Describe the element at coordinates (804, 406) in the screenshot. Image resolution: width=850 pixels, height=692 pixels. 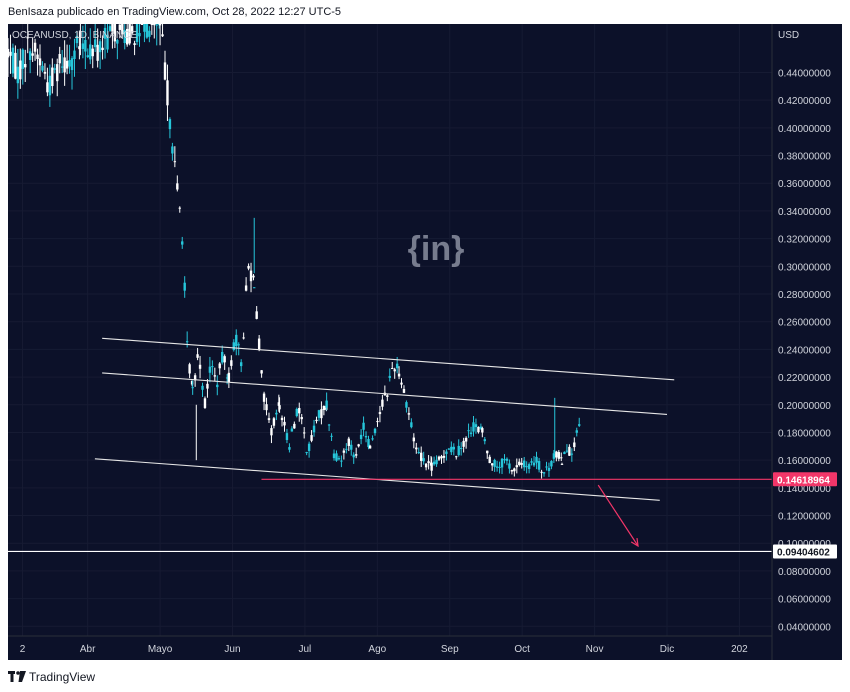
I see `y-tick-label: 0.20000000` at that location.